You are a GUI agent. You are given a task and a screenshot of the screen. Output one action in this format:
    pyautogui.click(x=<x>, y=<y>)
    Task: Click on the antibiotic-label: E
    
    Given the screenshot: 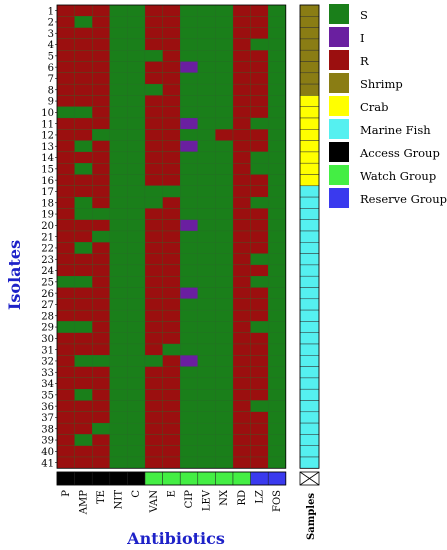 What is the action you would take?
    pyautogui.click(x=171, y=493)
    